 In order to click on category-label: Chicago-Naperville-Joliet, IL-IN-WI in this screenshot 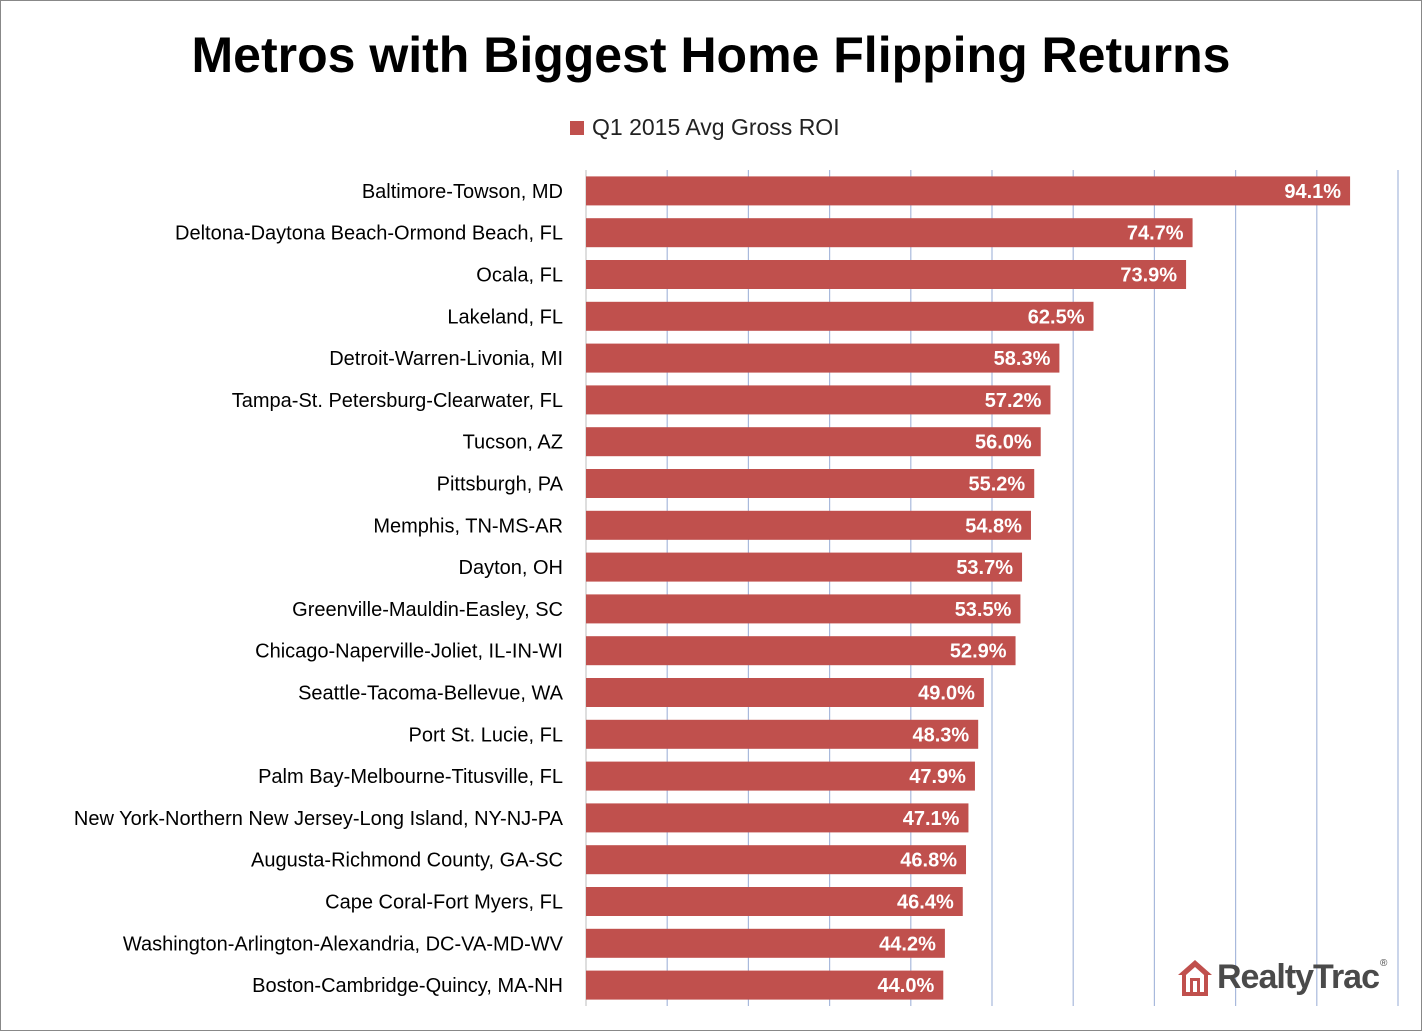, I will do `click(409, 652)`.